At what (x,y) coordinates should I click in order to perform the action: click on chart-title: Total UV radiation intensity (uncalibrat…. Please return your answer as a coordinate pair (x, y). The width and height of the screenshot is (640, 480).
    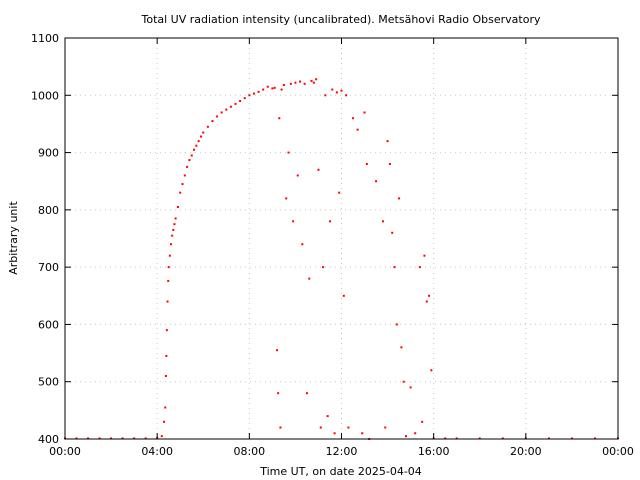
    Looking at the image, I should click on (341, 19).